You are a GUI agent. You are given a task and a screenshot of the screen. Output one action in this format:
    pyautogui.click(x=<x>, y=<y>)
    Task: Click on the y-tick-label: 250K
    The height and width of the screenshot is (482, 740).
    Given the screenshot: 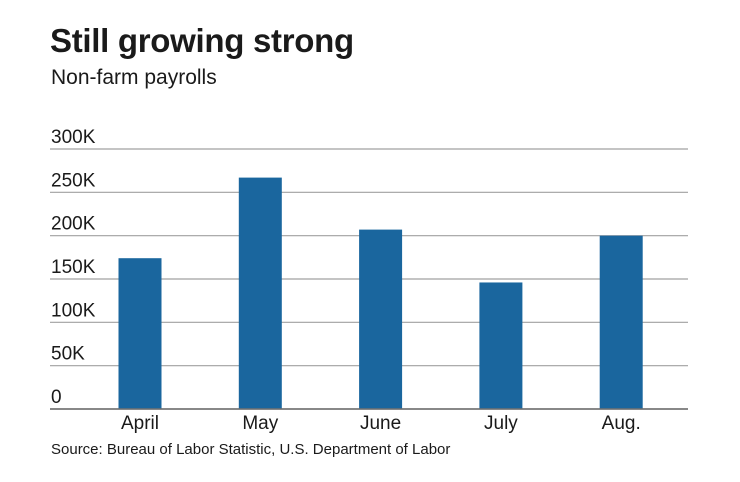 What is the action you would take?
    pyautogui.click(x=73, y=180)
    